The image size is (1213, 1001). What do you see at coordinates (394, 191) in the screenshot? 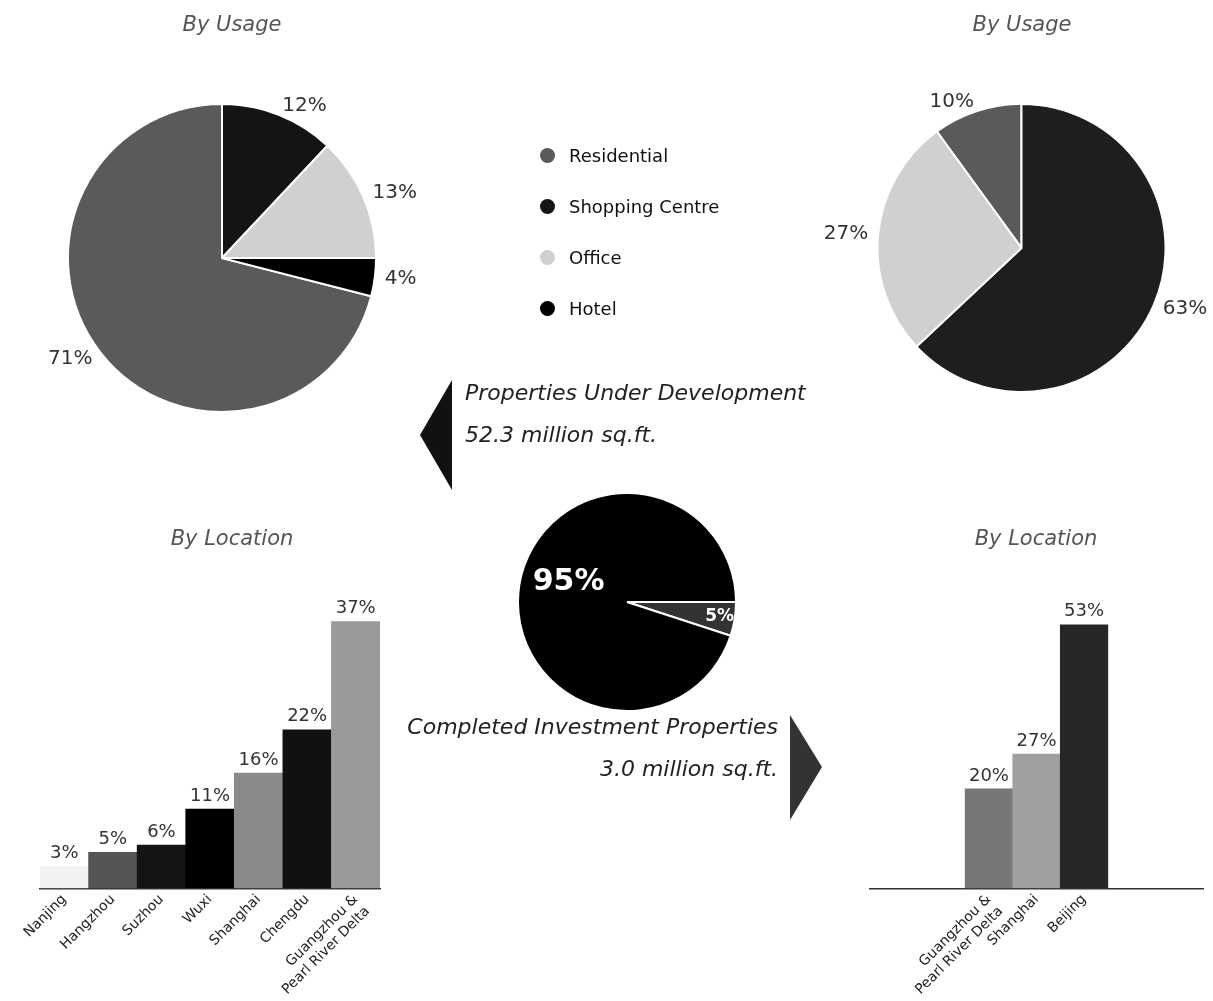
I see `data-label: 13%` at bounding box center [394, 191].